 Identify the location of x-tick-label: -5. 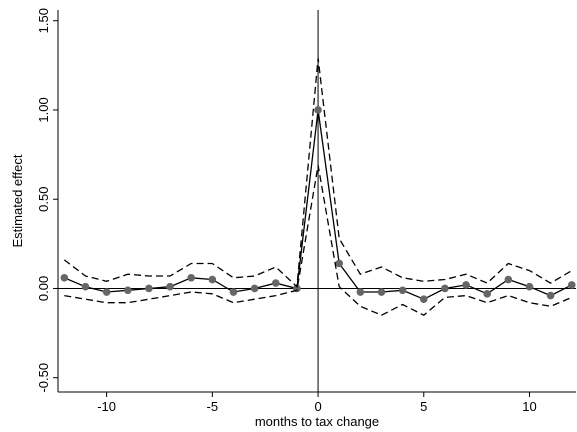
(213, 406).